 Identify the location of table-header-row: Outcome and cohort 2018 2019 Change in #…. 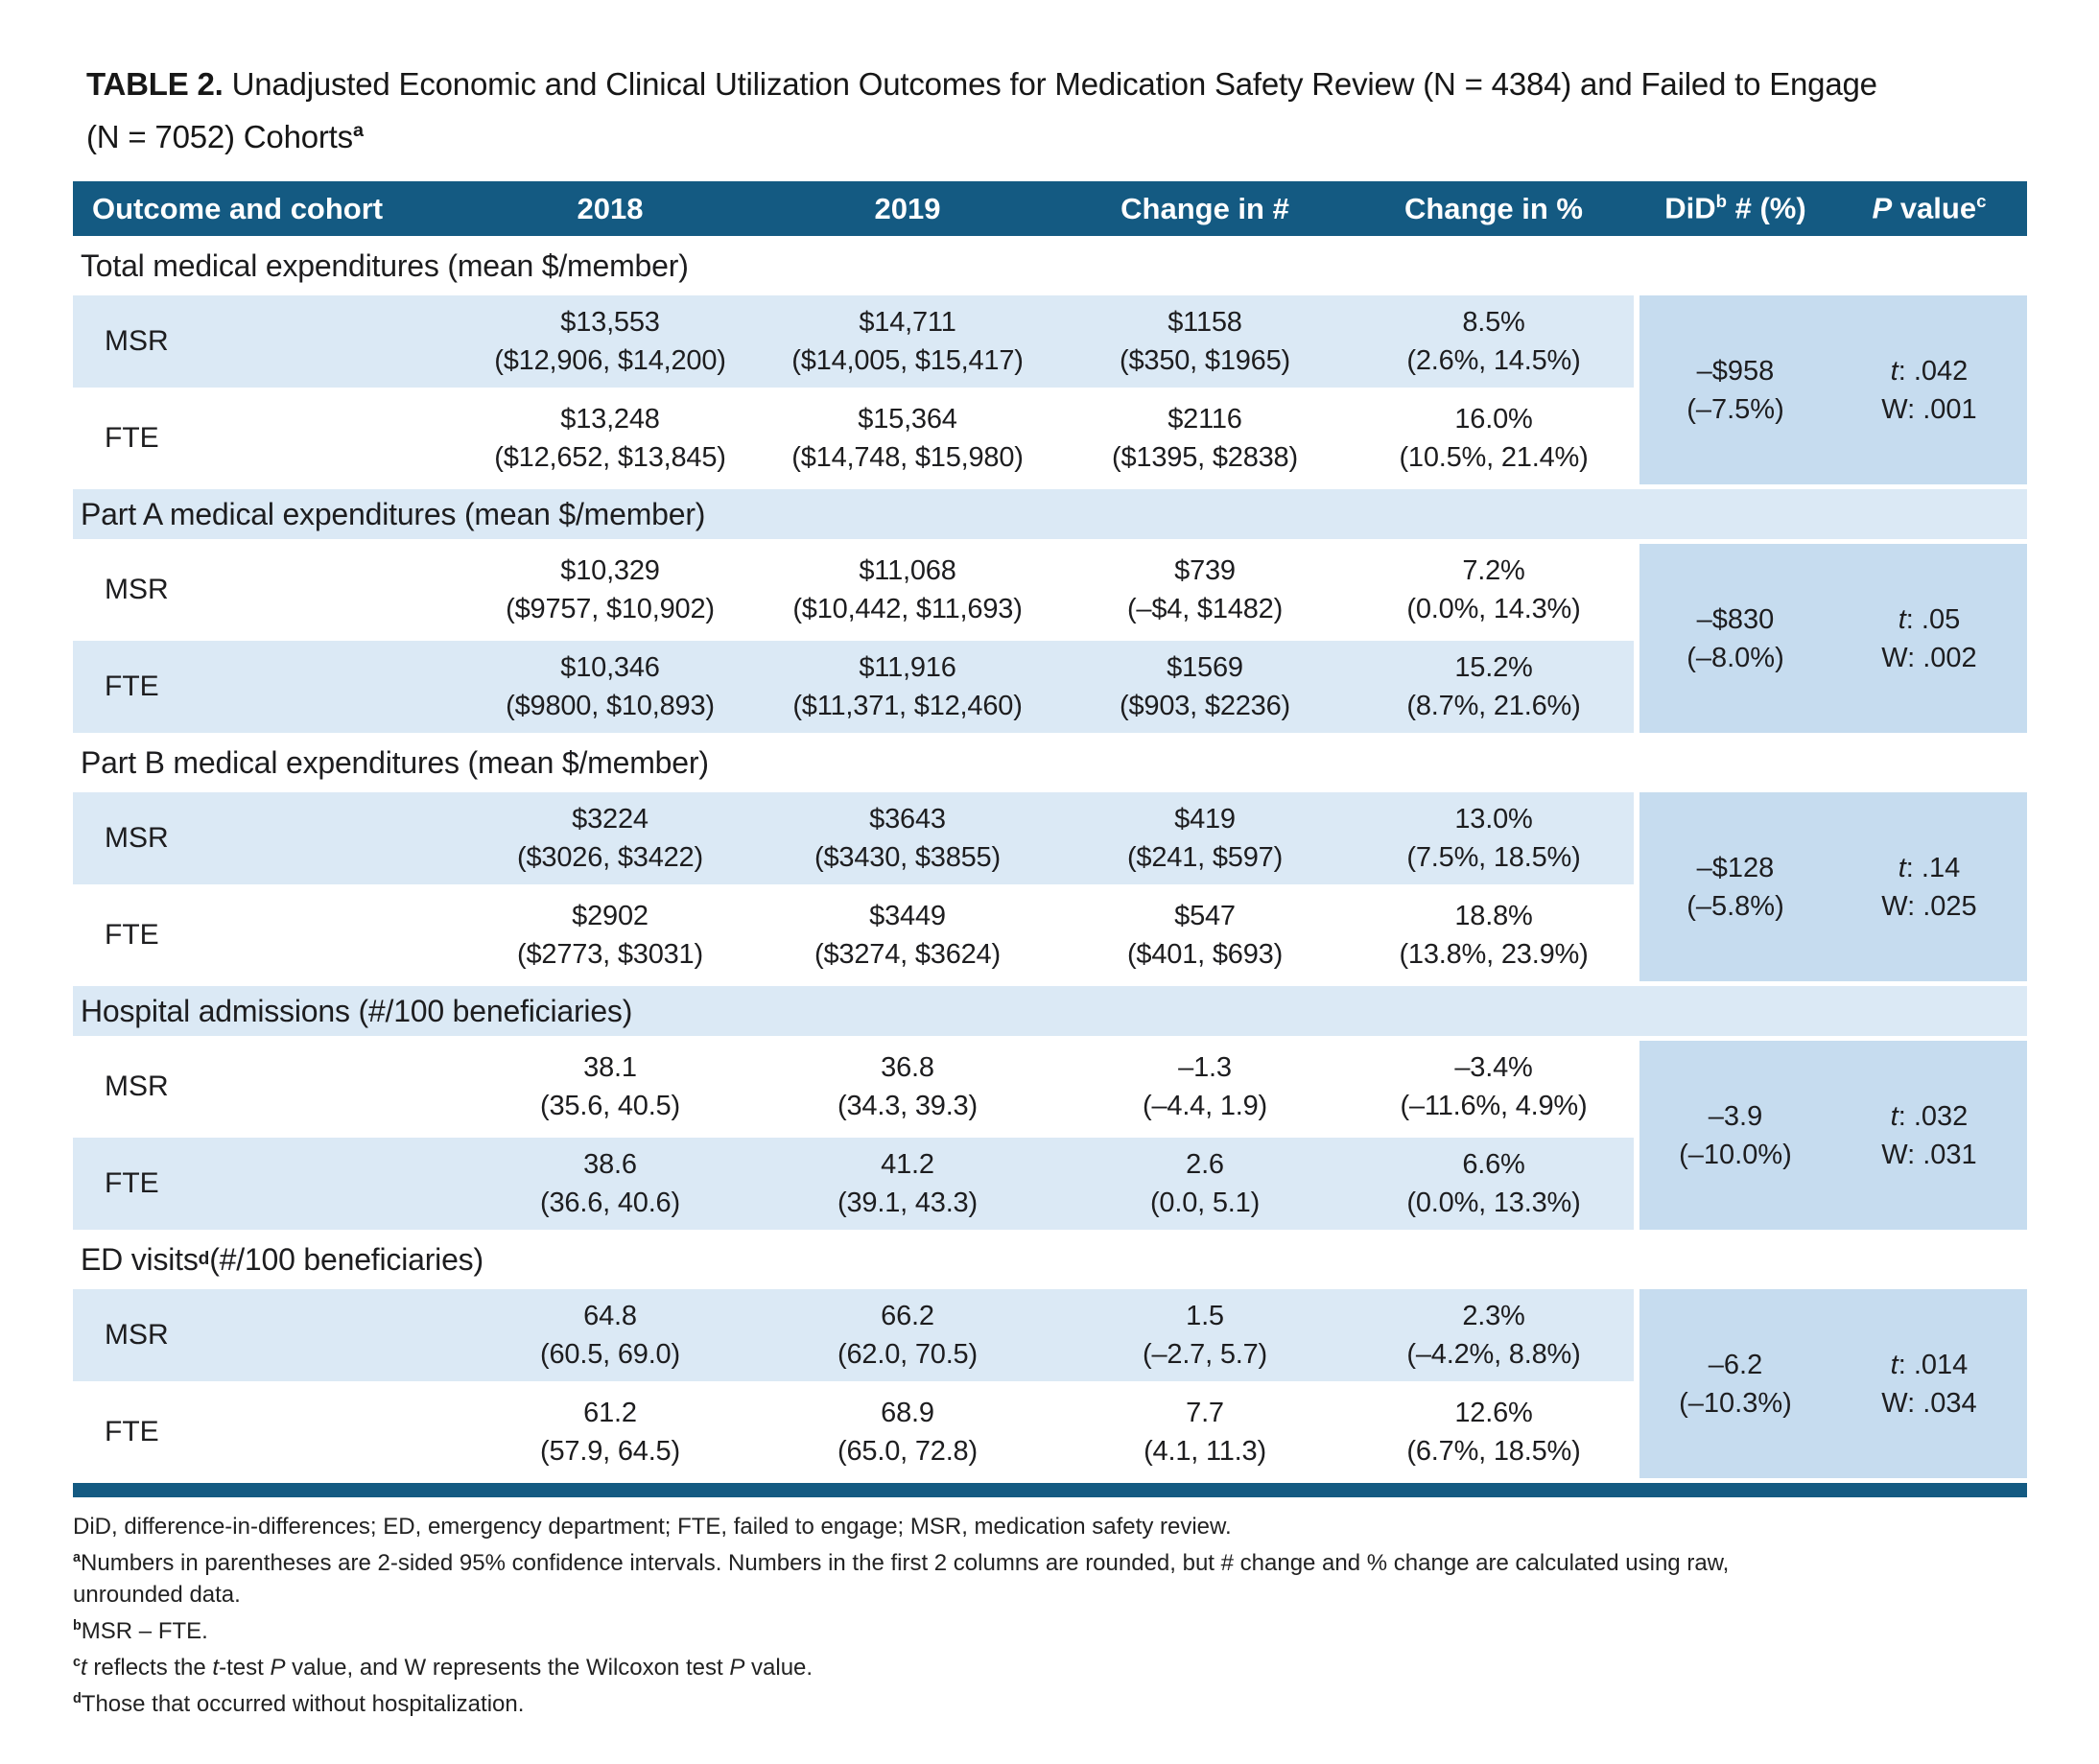
(1050, 209).